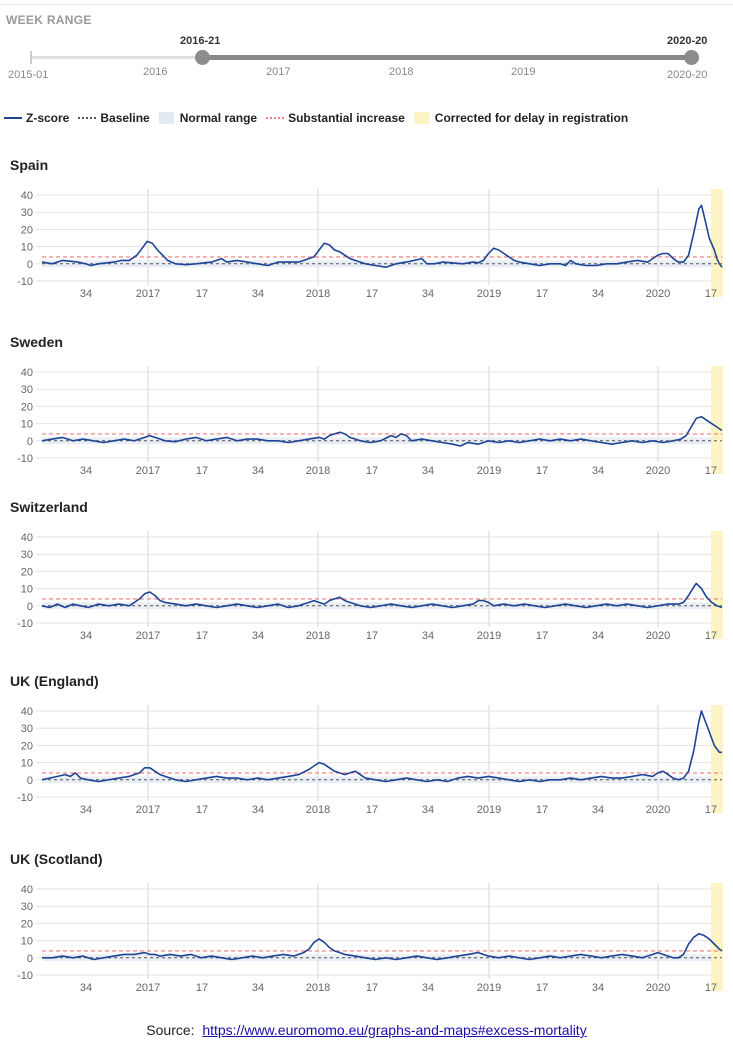  What do you see at coordinates (170, 1030) in the screenshot?
I see `source-prefix: Source:` at bounding box center [170, 1030].